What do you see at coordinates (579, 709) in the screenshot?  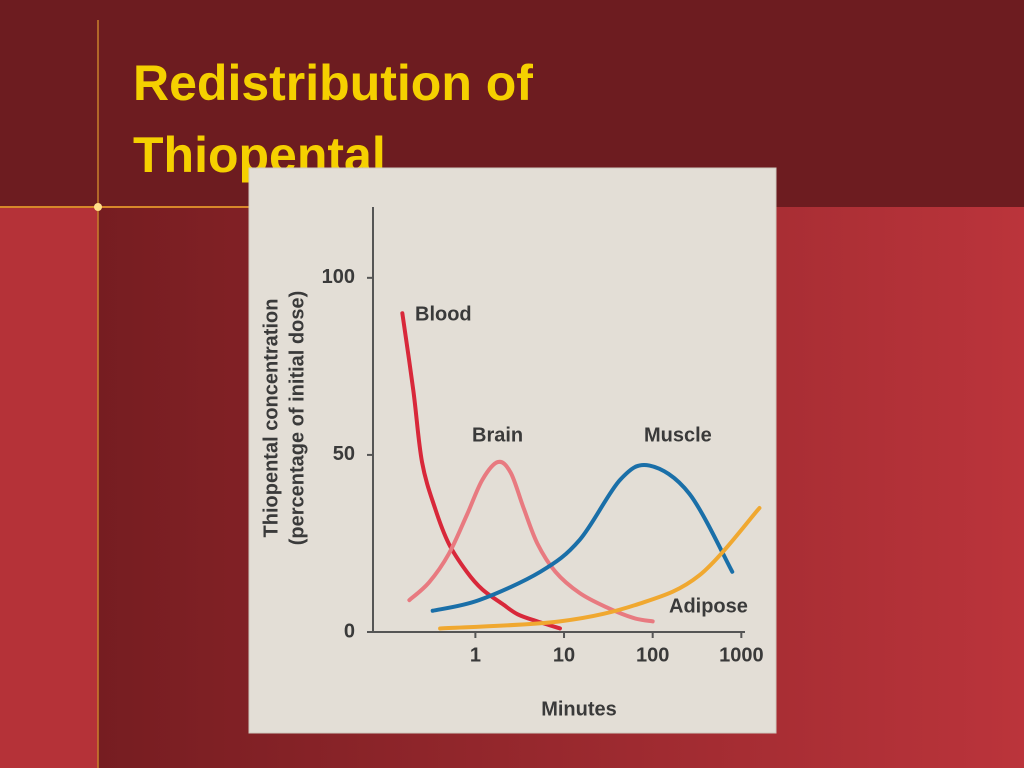 I see `x-axis-label: Minutes` at bounding box center [579, 709].